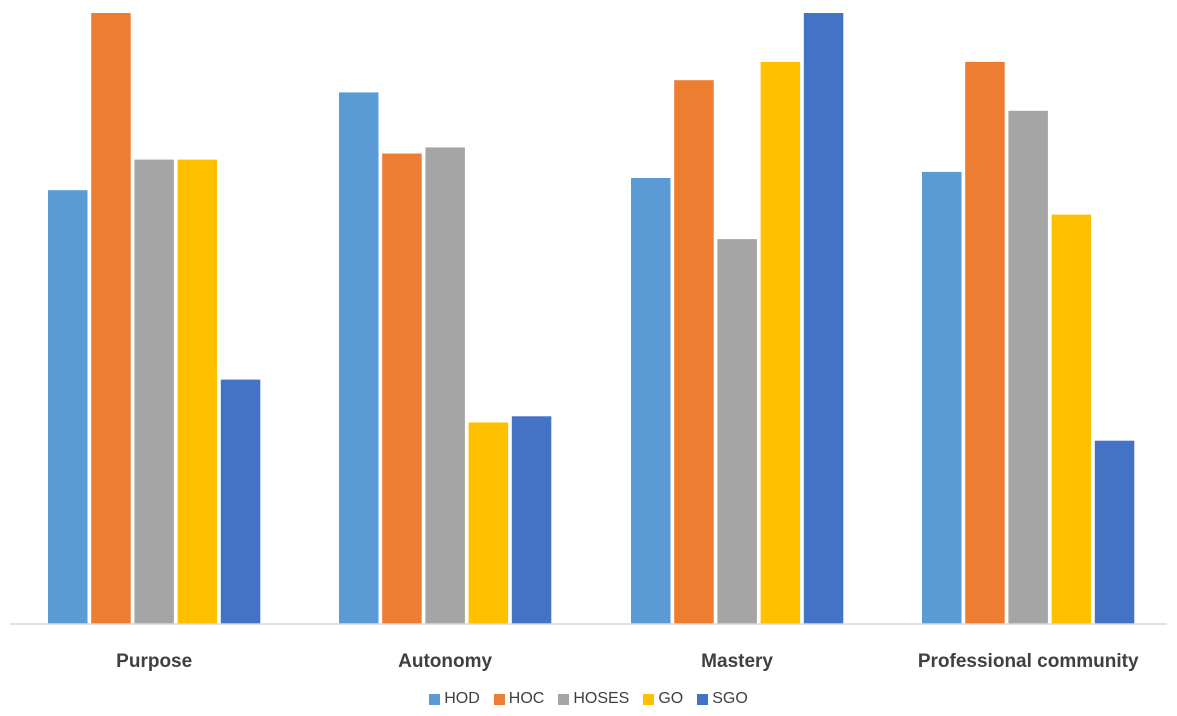 The image size is (1177, 716). Describe the element at coordinates (823, 318) in the screenshot. I see `bar-sgo-mastery` at that location.